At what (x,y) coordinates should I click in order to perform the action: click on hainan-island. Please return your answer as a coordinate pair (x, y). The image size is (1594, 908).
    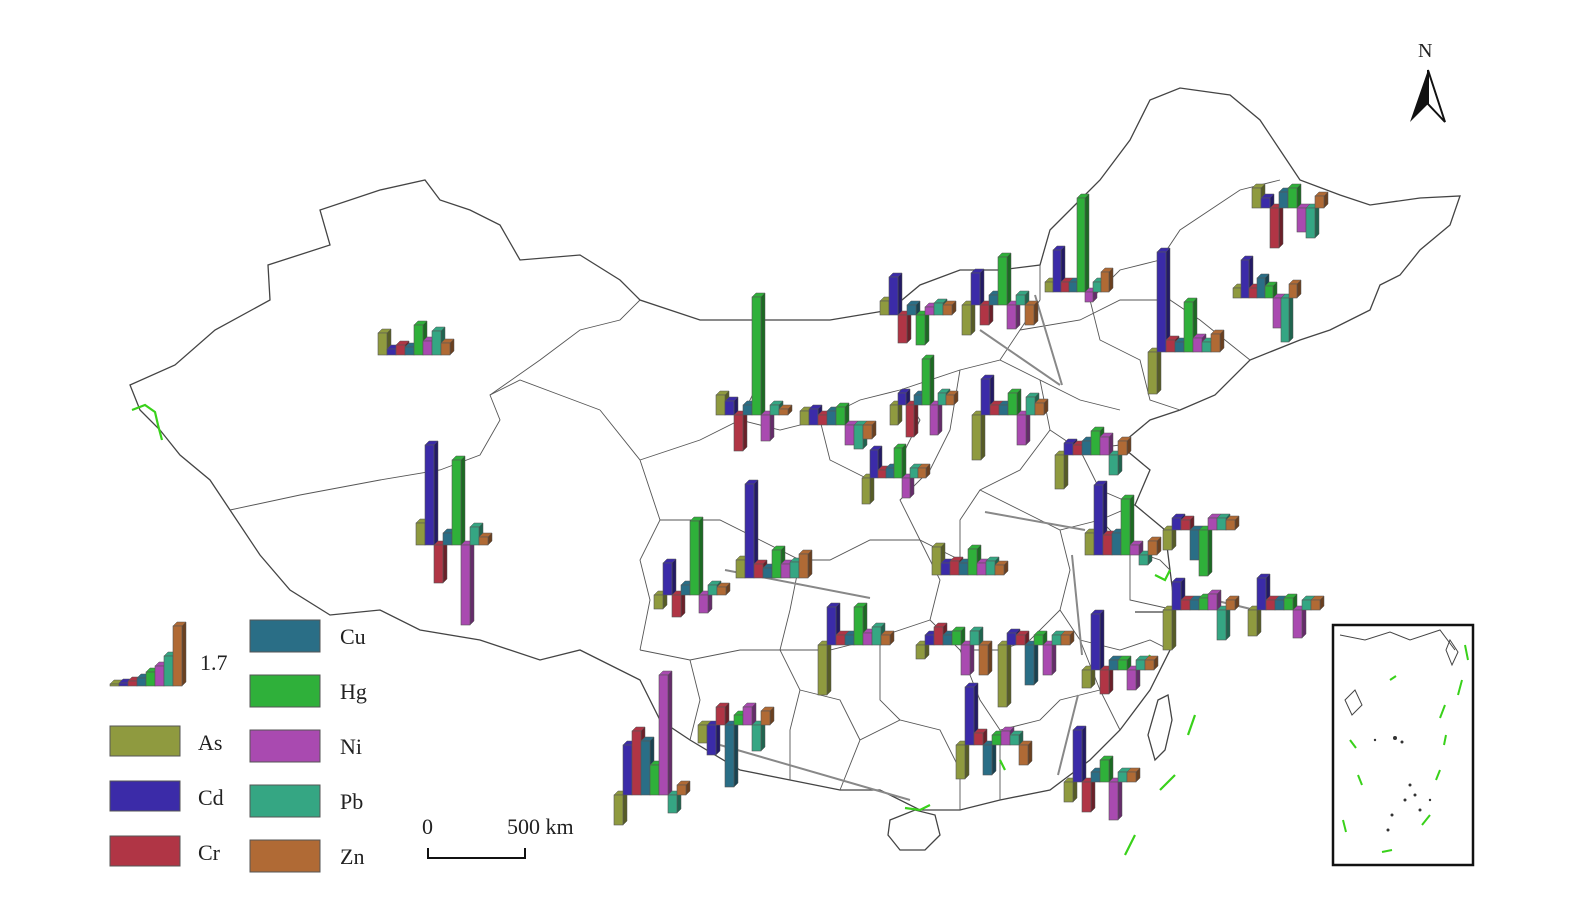
    Looking at the image, I should click on (914, 830).